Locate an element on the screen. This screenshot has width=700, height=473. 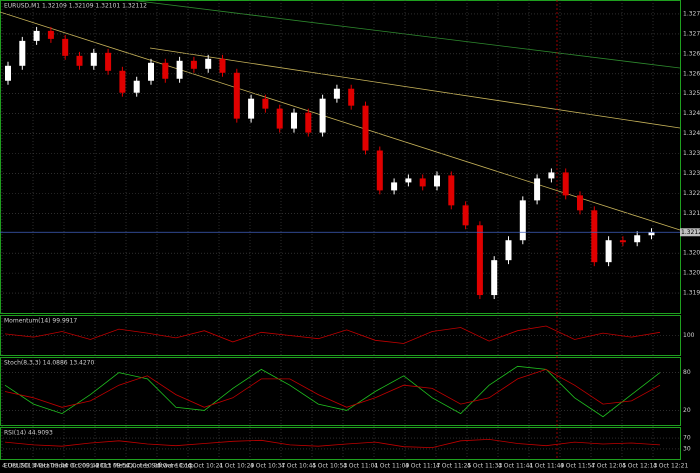
x-tick-label: 4 Oct 09:49 is located at coordinates (81, 466).